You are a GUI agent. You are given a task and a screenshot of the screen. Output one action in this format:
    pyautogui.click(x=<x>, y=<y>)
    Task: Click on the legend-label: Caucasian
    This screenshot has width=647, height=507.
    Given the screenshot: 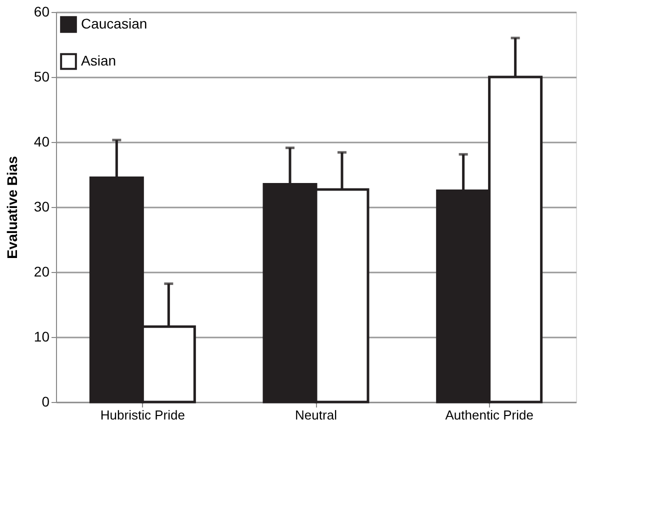 What is the action you would take?
    pyautogui.click(x=114, y=24)
    